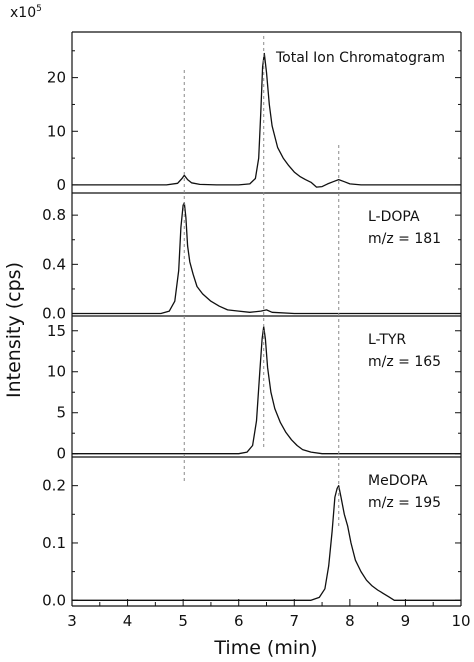 This screenshot has width=474, height=662. What do you see at coordinates (54, 543) in the screenshot?
I see `y-tick-label: 0.1` at bounding box center [54, 543].